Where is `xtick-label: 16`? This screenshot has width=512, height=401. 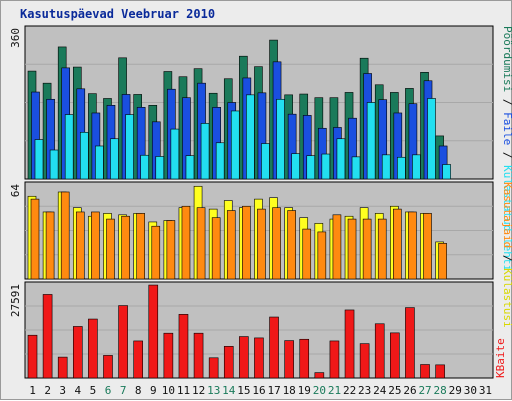 xtick-label: 16 is located at coordinates (258, 390).